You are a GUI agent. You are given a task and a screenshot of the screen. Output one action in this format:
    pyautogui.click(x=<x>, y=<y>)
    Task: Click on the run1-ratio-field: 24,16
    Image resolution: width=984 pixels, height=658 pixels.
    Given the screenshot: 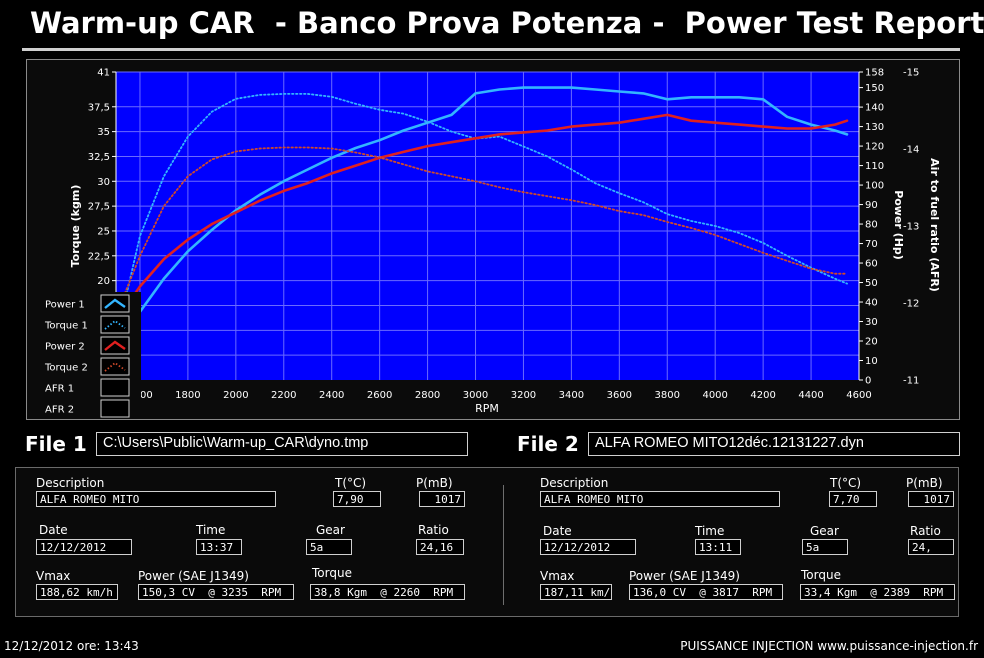 What is the action you would take?
    pyautogui.click(x=440, y=547)
    